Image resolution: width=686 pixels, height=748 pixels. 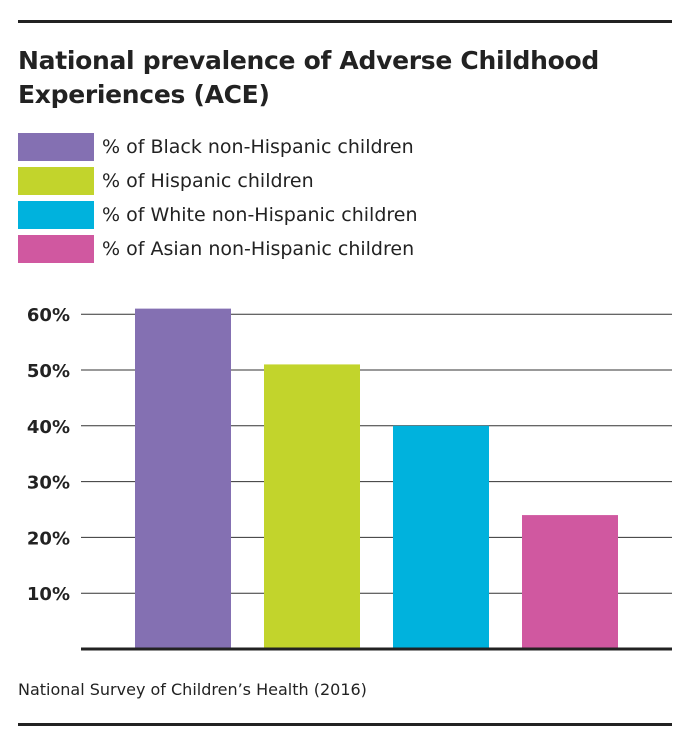 I want to click on top-rule, so click(x=345, y=21).